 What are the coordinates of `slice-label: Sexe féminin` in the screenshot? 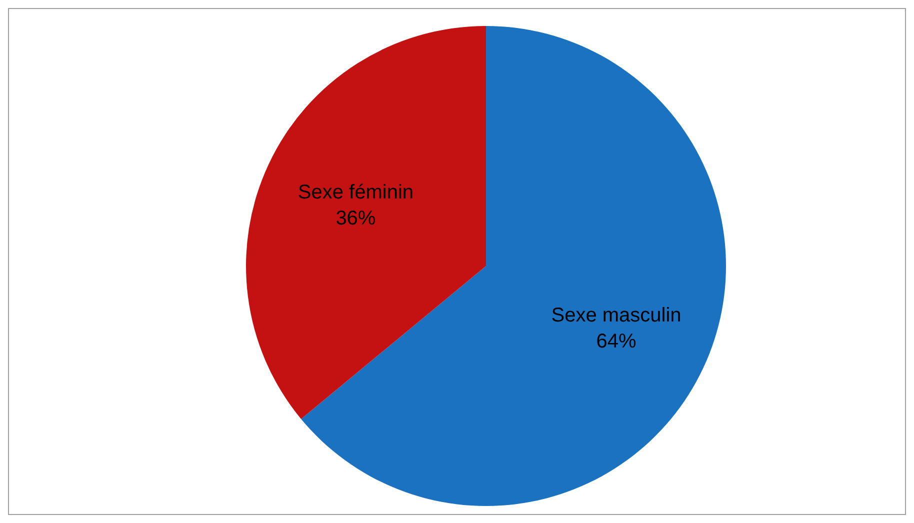 It's located at (356, 193).